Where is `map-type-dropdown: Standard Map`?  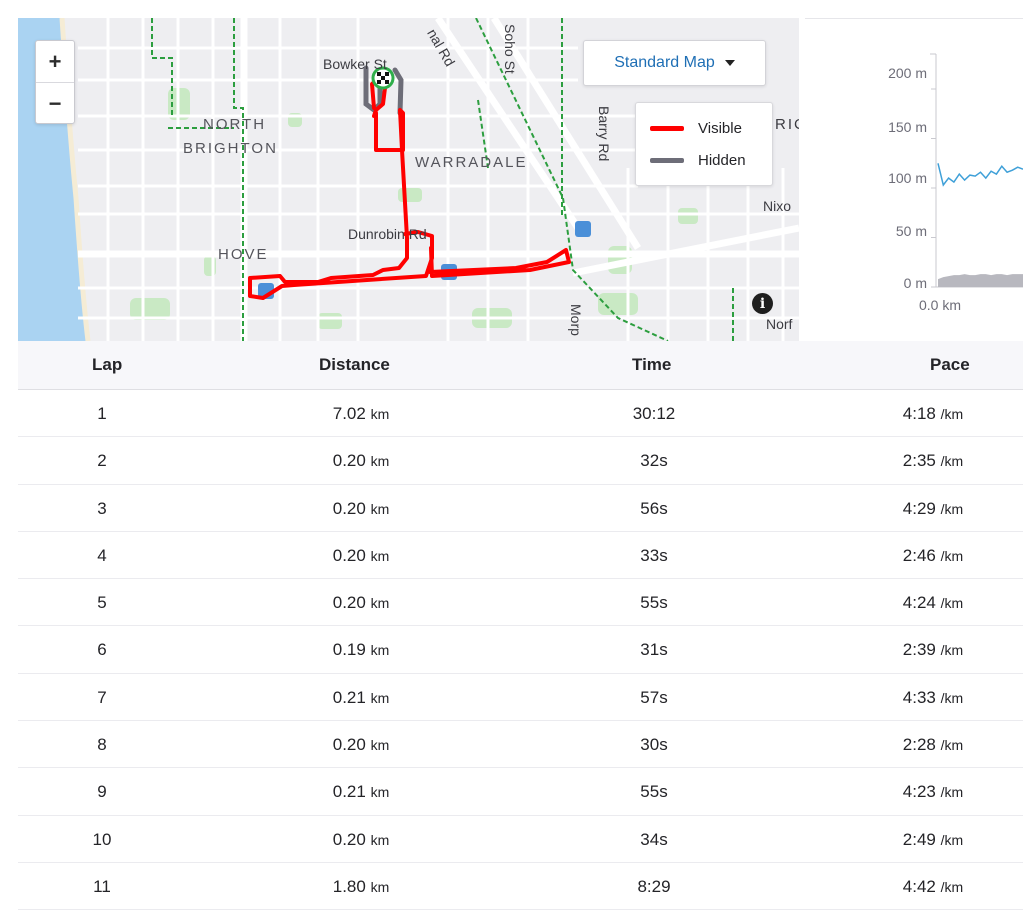
map-type-dropdown: Standard Map is located at coordinates (674, 63).